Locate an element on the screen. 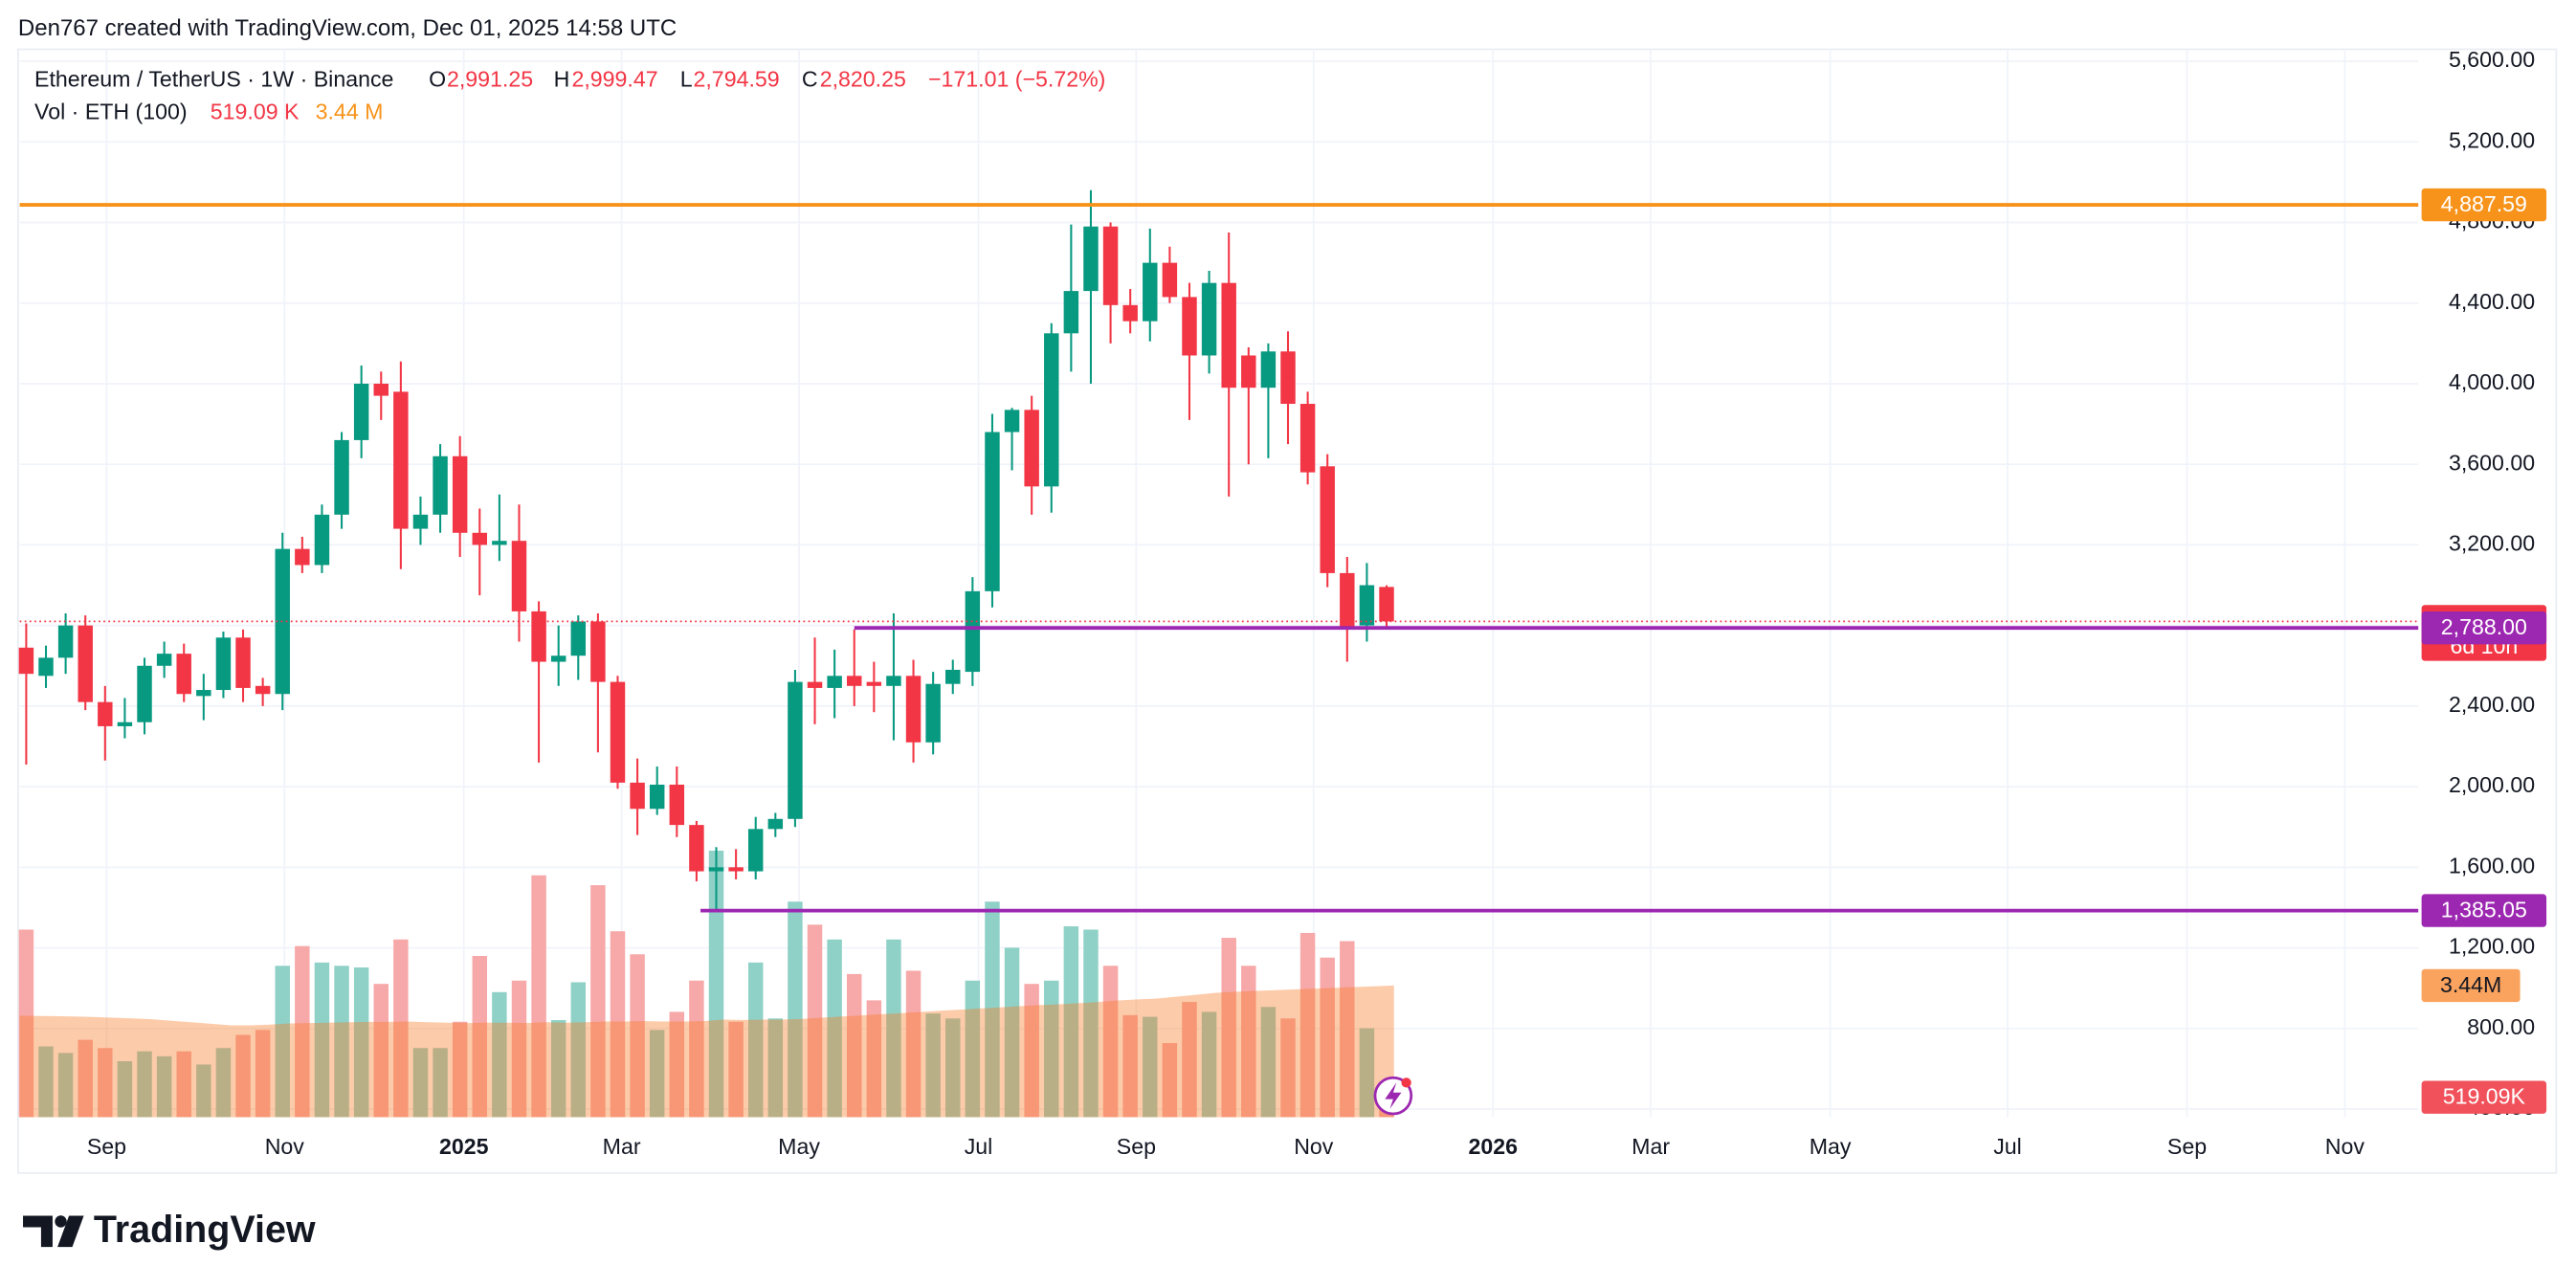 This screenshot has height=1288, width=2576. y-tick-label: 3,600.00 is located at coordinates (2492, 462).